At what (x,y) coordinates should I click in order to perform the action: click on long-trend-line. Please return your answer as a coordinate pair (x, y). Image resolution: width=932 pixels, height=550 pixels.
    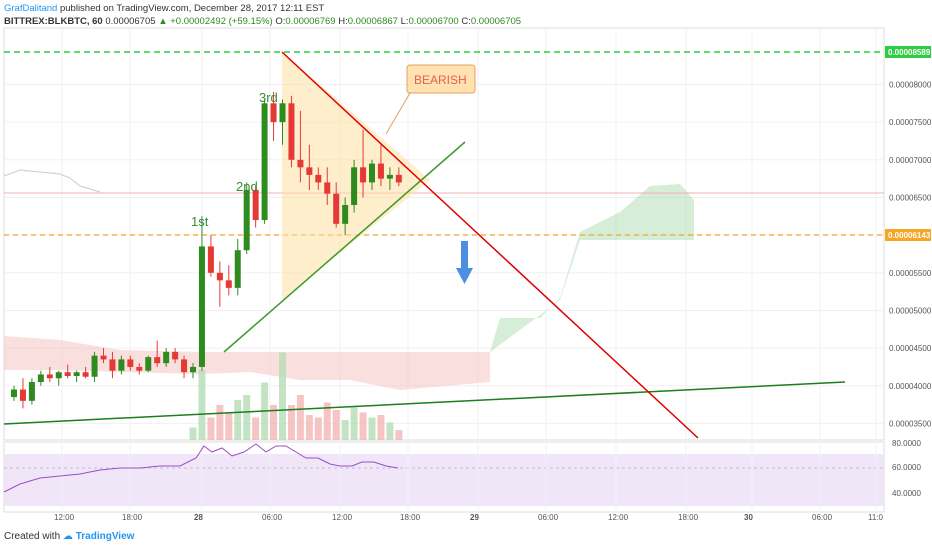
    Looking at the image, I should click on (424, 403).